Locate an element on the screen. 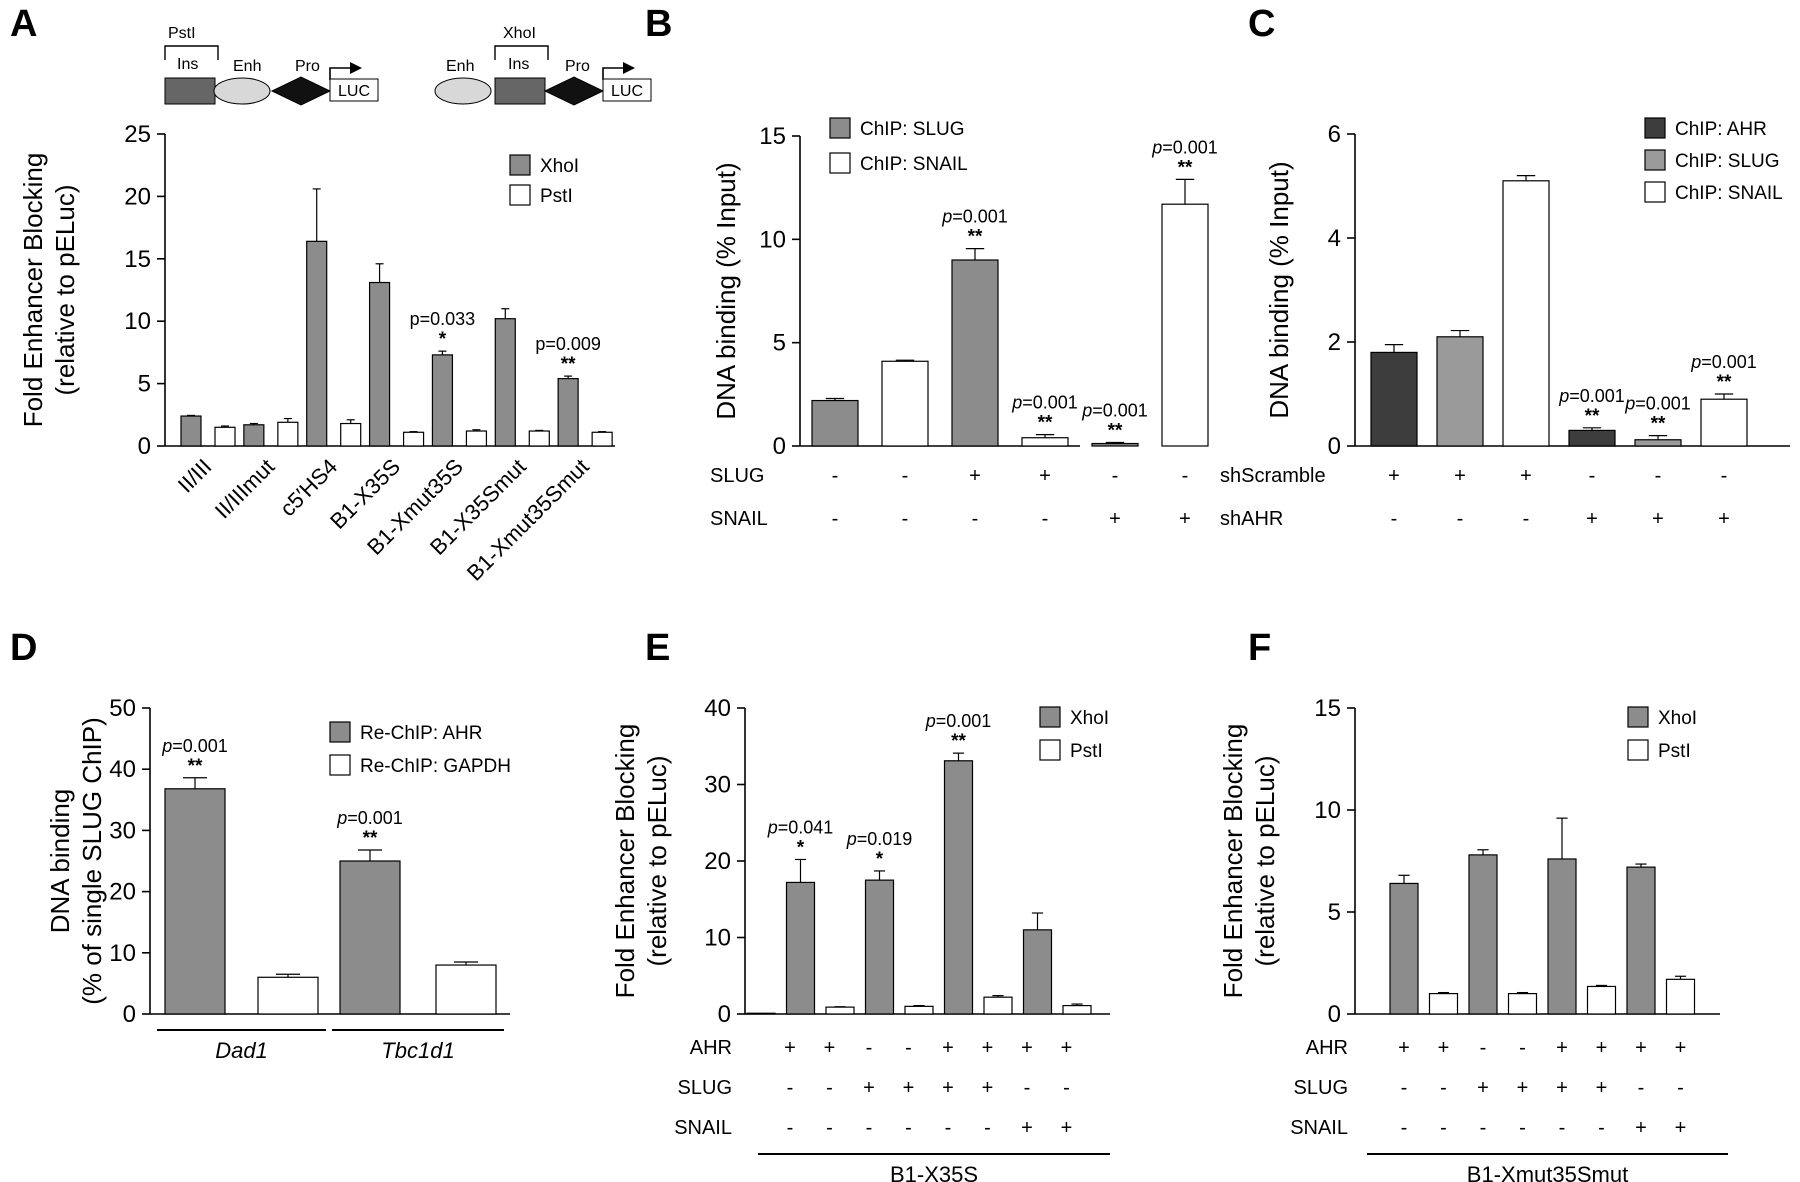 The image size is (1800, 1182). category-label: Dad1 is located at coordinates (241, 1050).